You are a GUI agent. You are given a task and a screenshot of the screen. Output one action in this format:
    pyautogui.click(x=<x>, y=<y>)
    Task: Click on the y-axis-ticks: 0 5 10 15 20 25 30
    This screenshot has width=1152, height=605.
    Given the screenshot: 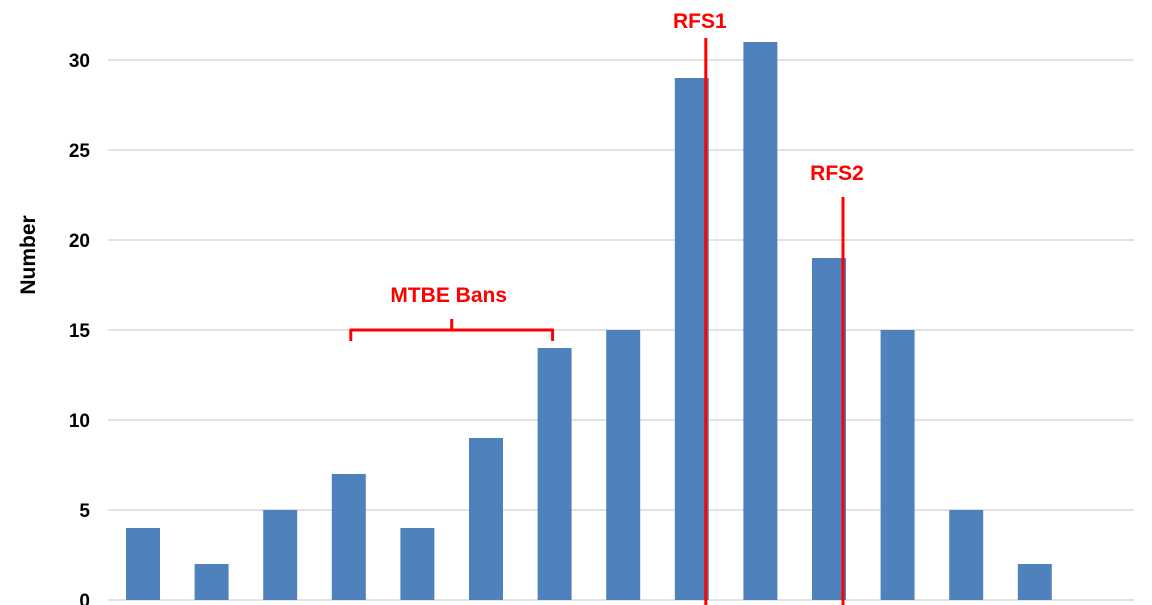 What is the action you would take?
    pyautogui.click(x=80, y=328)
    